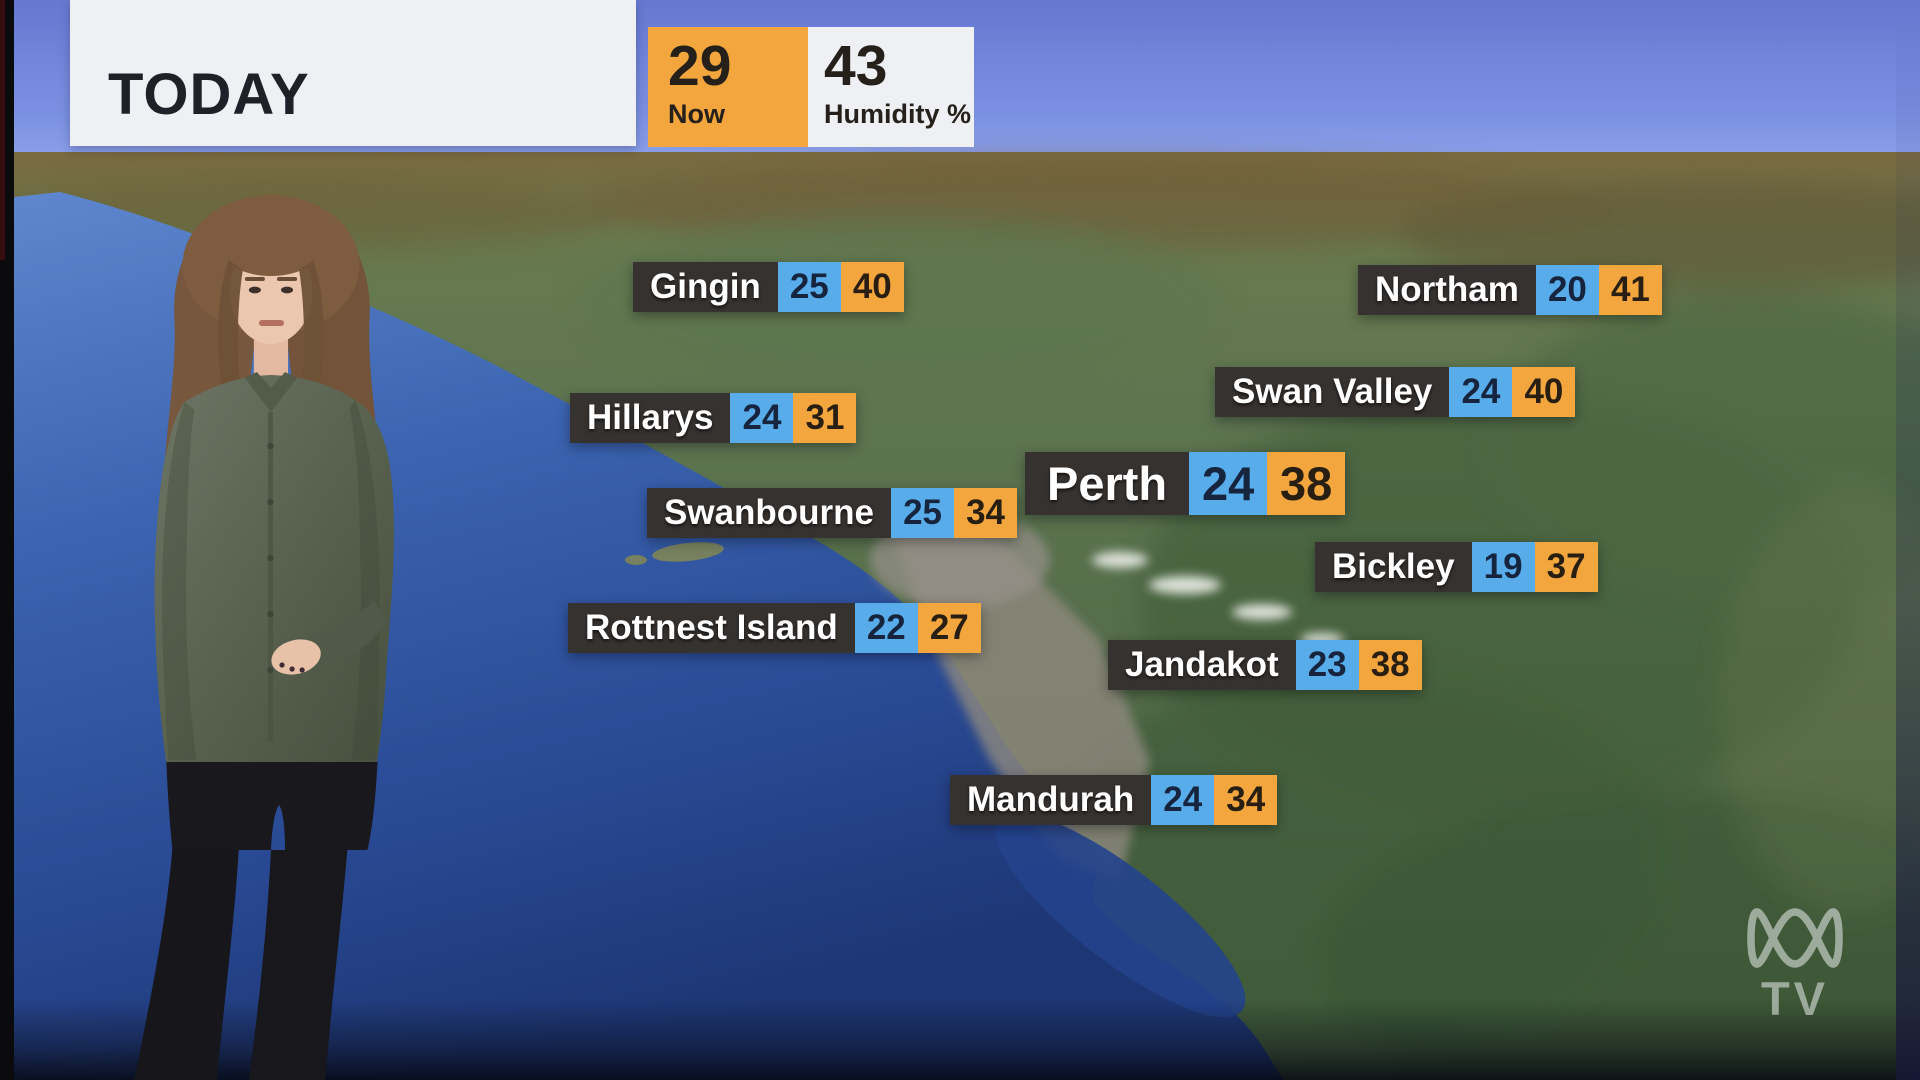  What do you see at coordinates (1908, 540) in the screenshot?
I see `right-wall-edge` at bounding box center [1908, 540].